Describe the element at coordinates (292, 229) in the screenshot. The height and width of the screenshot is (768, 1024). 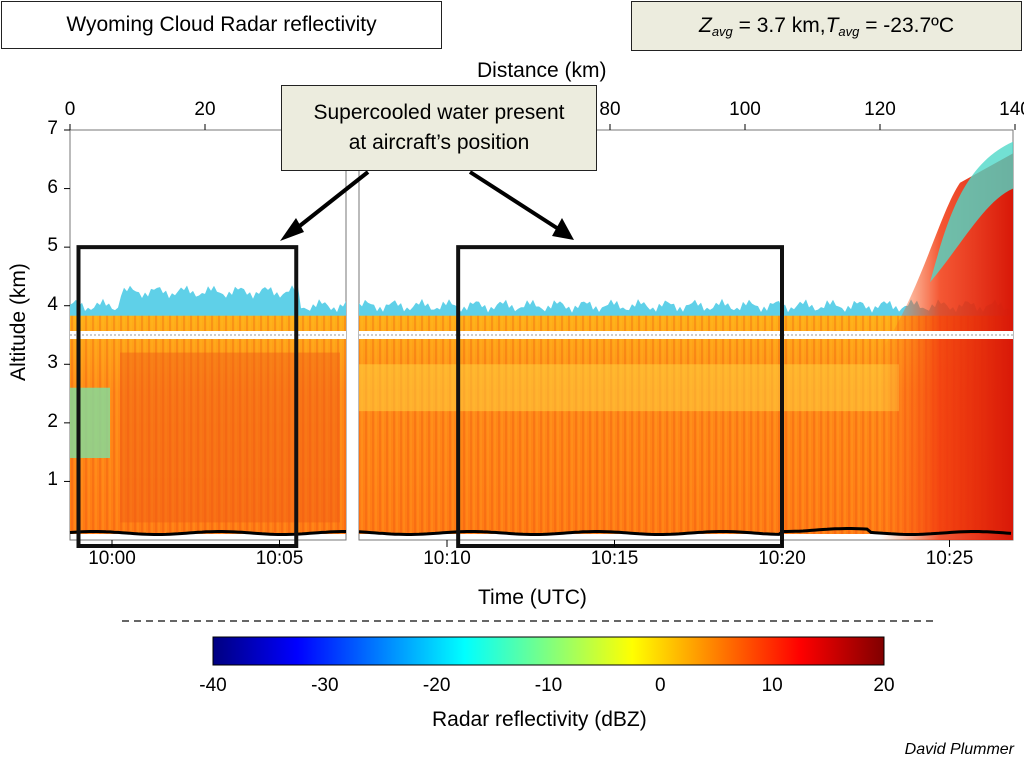
I see `callout-arrow-left-head` at that location.